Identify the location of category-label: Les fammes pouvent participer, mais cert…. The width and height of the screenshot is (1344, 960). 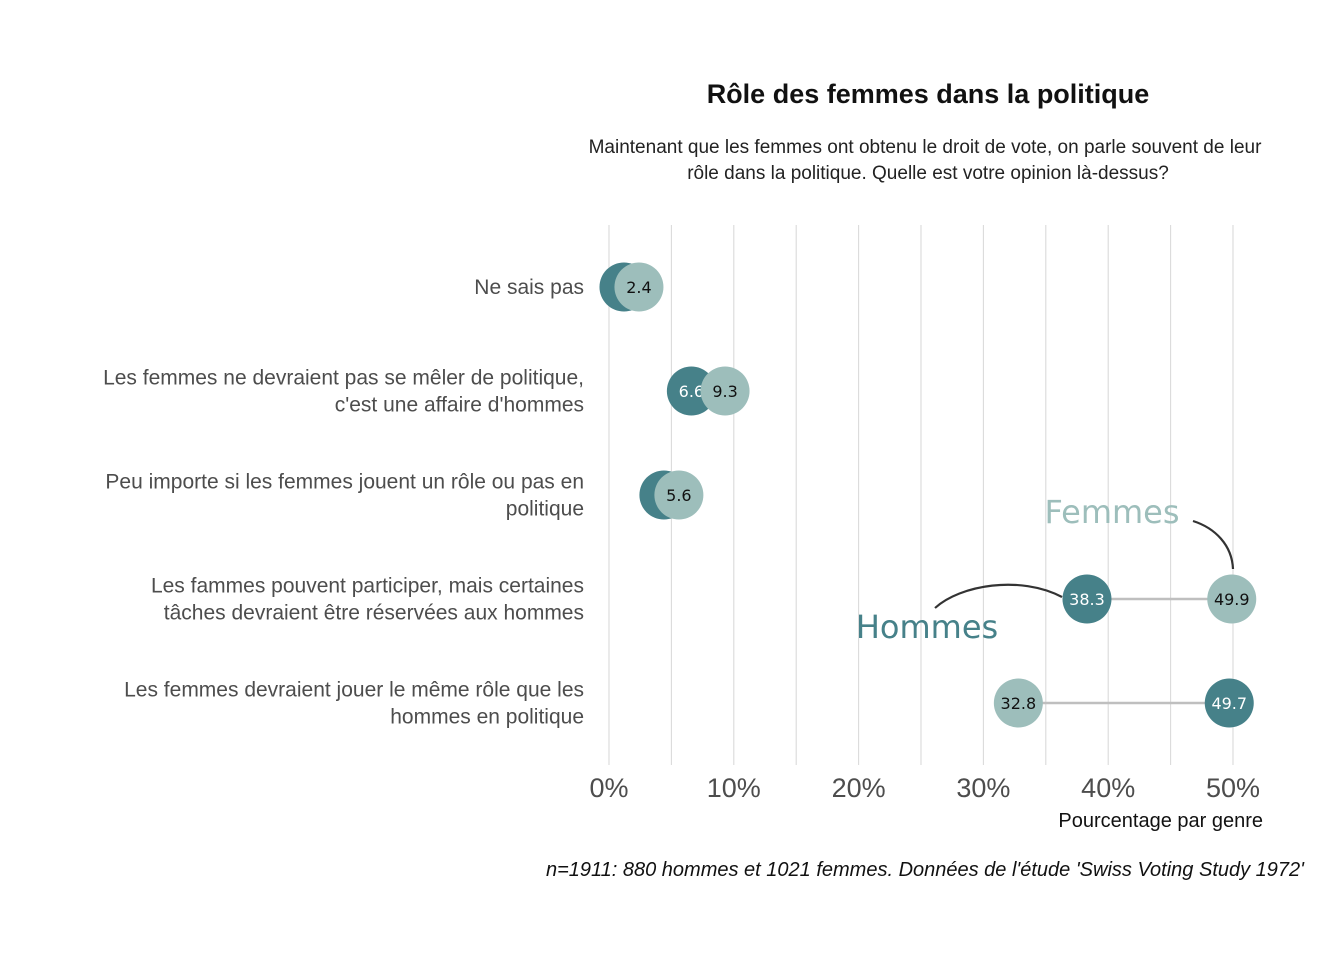
(367, 586).